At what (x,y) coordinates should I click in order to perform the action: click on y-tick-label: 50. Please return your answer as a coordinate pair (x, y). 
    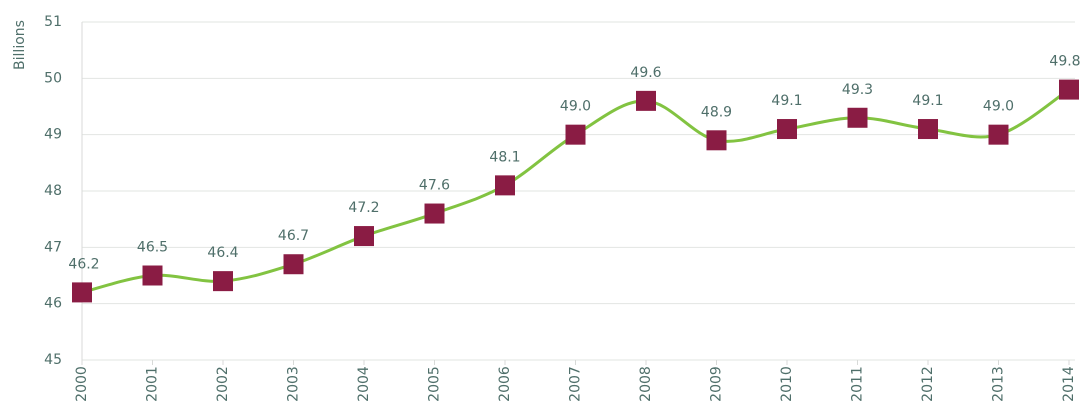
    Looking at the image, I should click on (53, 78).